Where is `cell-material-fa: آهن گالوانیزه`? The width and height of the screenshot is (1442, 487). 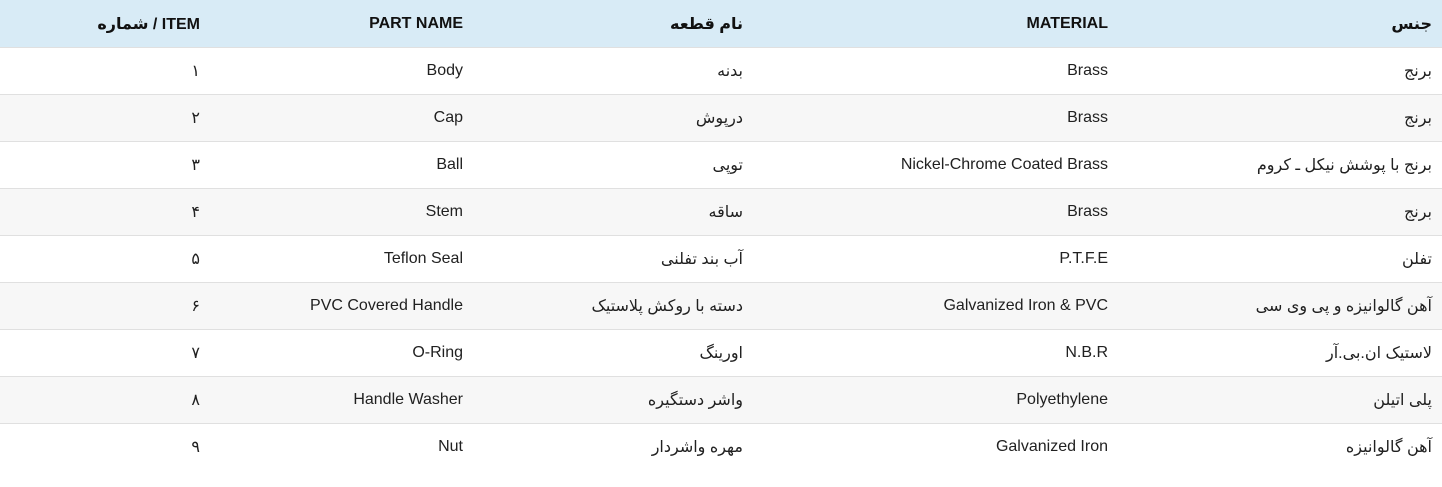 cell-material-fa: آهن گالوانیزه is located at coordinates (1280, 446).